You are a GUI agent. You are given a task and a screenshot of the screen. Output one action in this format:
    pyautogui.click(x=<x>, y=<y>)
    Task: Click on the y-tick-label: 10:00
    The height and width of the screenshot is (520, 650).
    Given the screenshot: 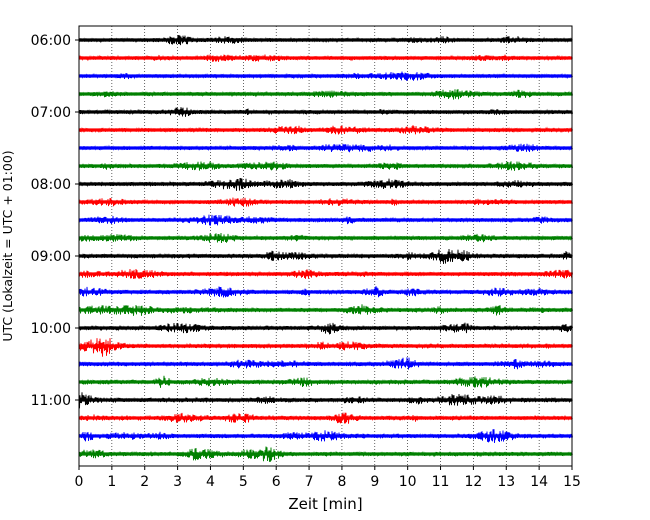 What is the action you would take?
    pyautogui.click(x=51, y=329)
    